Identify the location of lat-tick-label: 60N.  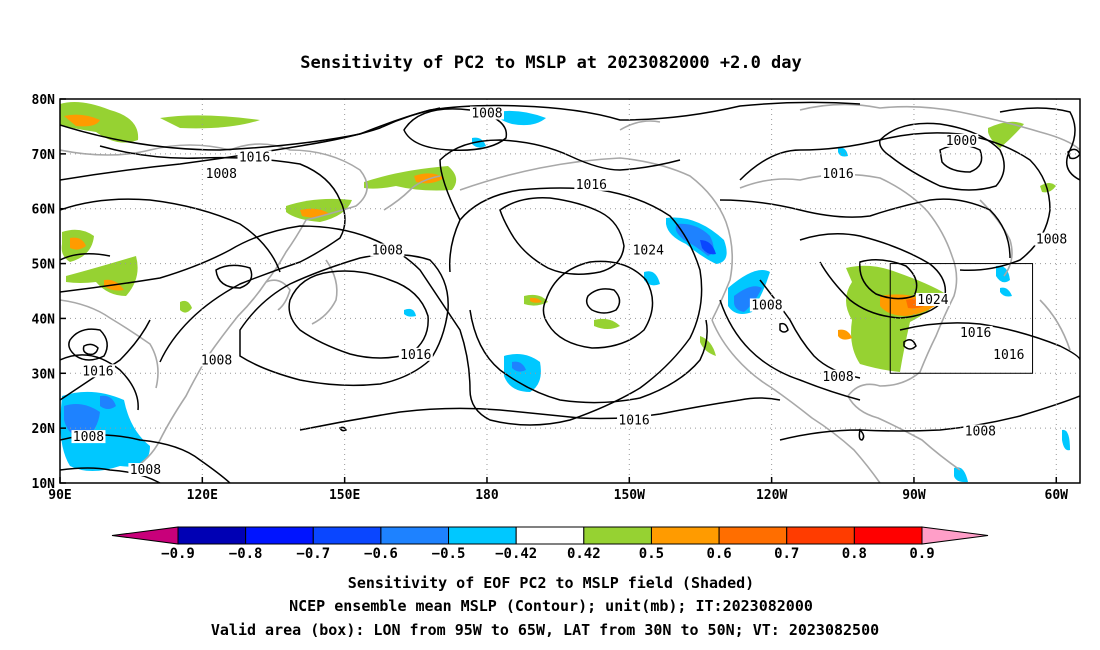
(44, 210).